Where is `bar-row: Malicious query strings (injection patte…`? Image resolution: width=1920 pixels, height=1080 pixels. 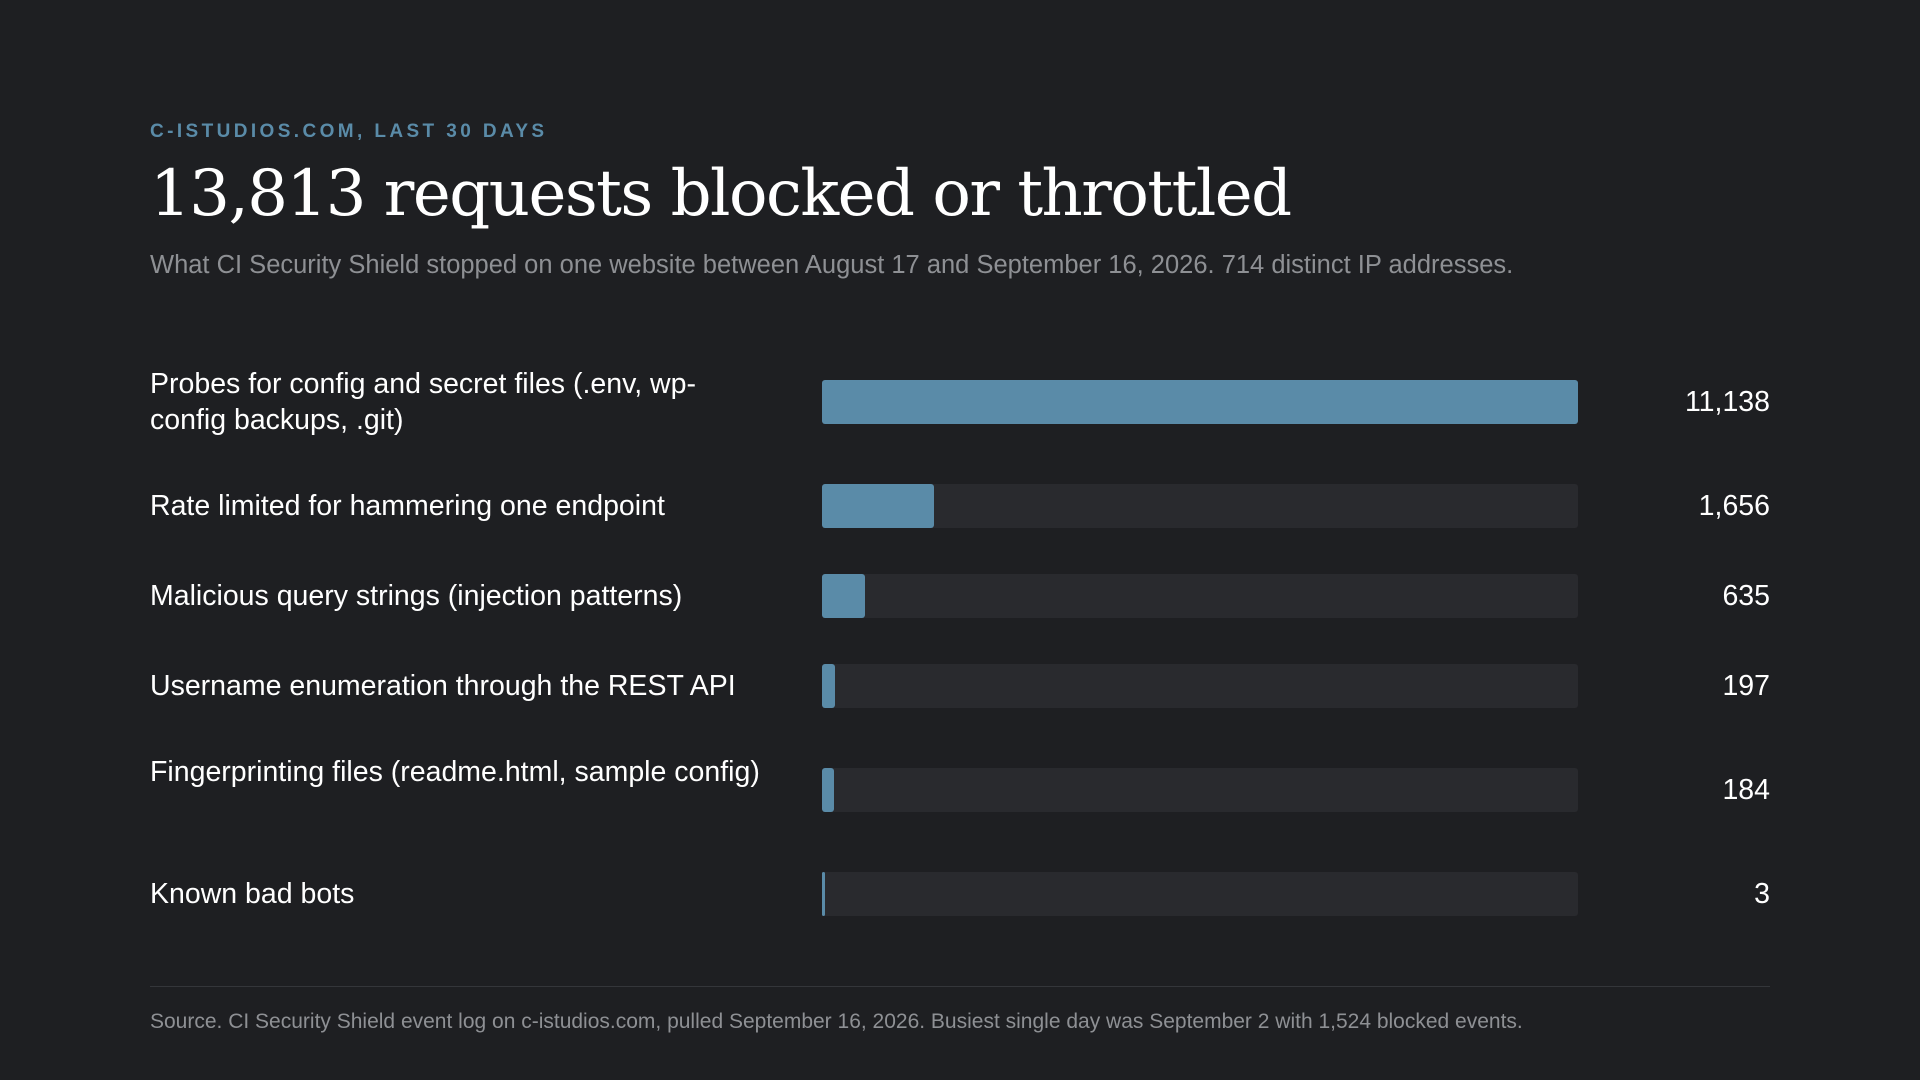
bar-row: Malicious query strings (injection patte… is located at coordinates (960, 596).